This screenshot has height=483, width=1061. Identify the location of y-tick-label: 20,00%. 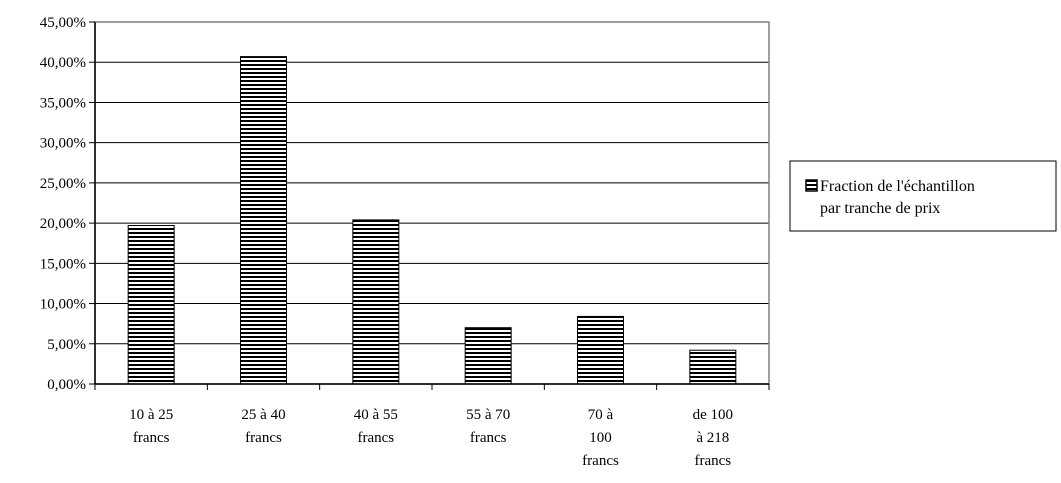
(63, 224).